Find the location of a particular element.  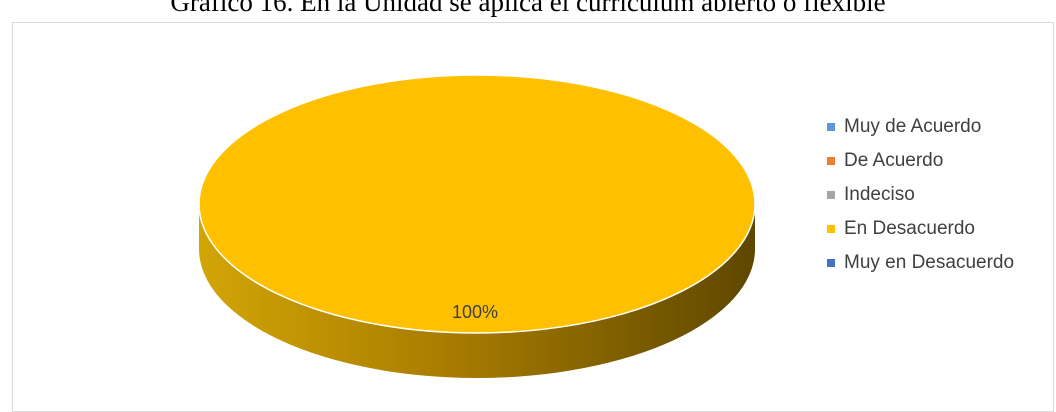

legend-item-indeciso: Indeciso is located at coordinates (920, 195).